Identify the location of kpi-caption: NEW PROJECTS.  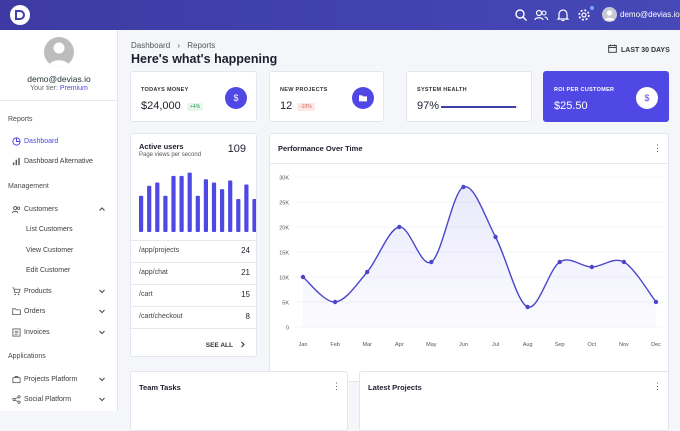
(304, 90).